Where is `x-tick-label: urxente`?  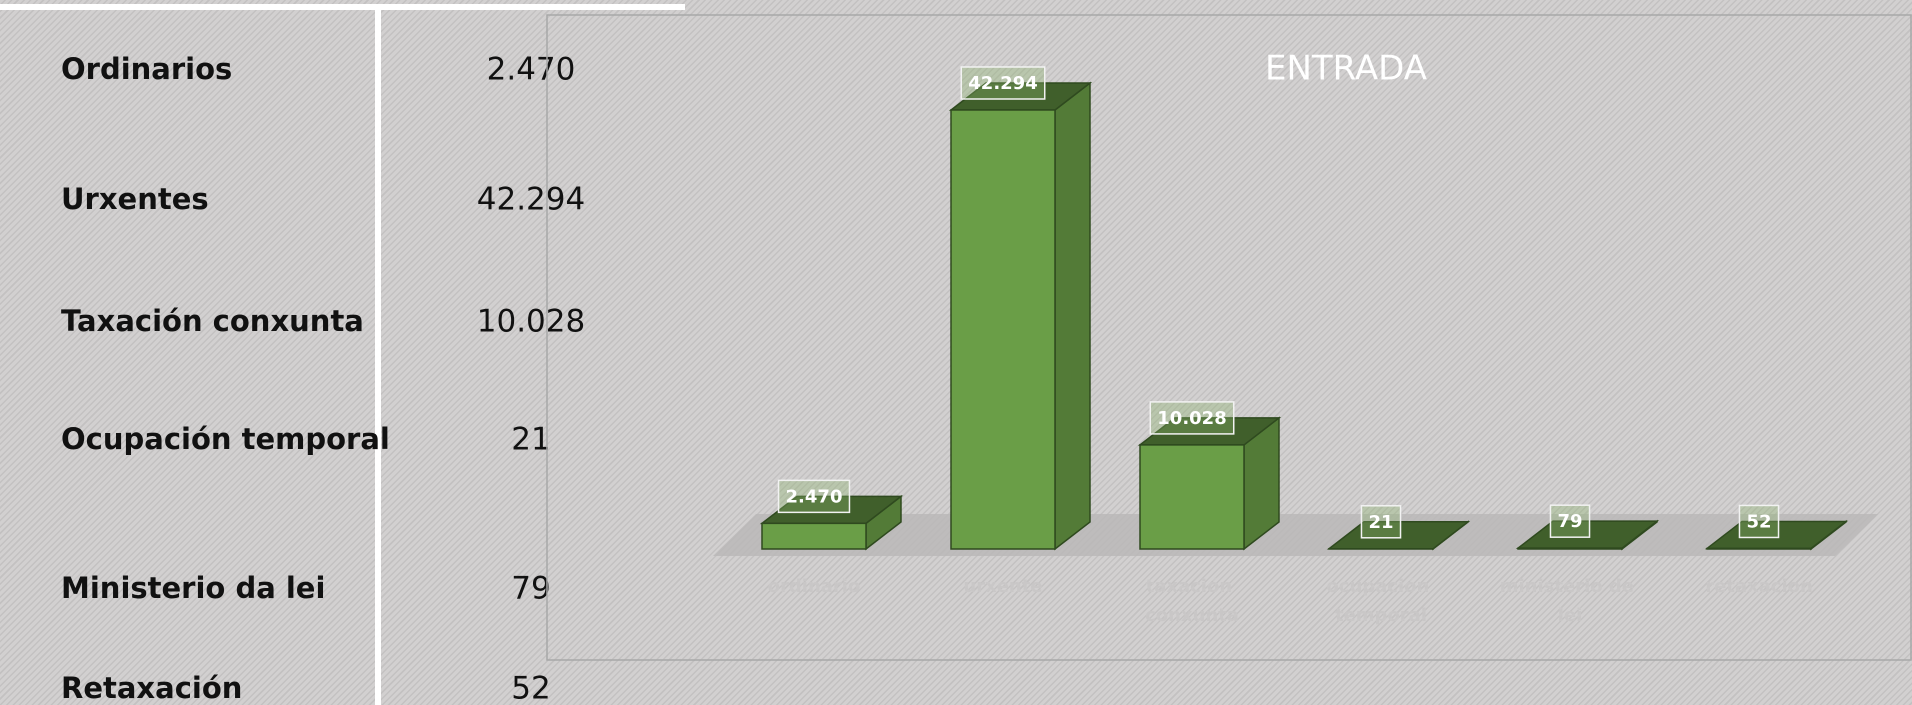
x-tick-label: urxente is located at coordinates (1002, 586).